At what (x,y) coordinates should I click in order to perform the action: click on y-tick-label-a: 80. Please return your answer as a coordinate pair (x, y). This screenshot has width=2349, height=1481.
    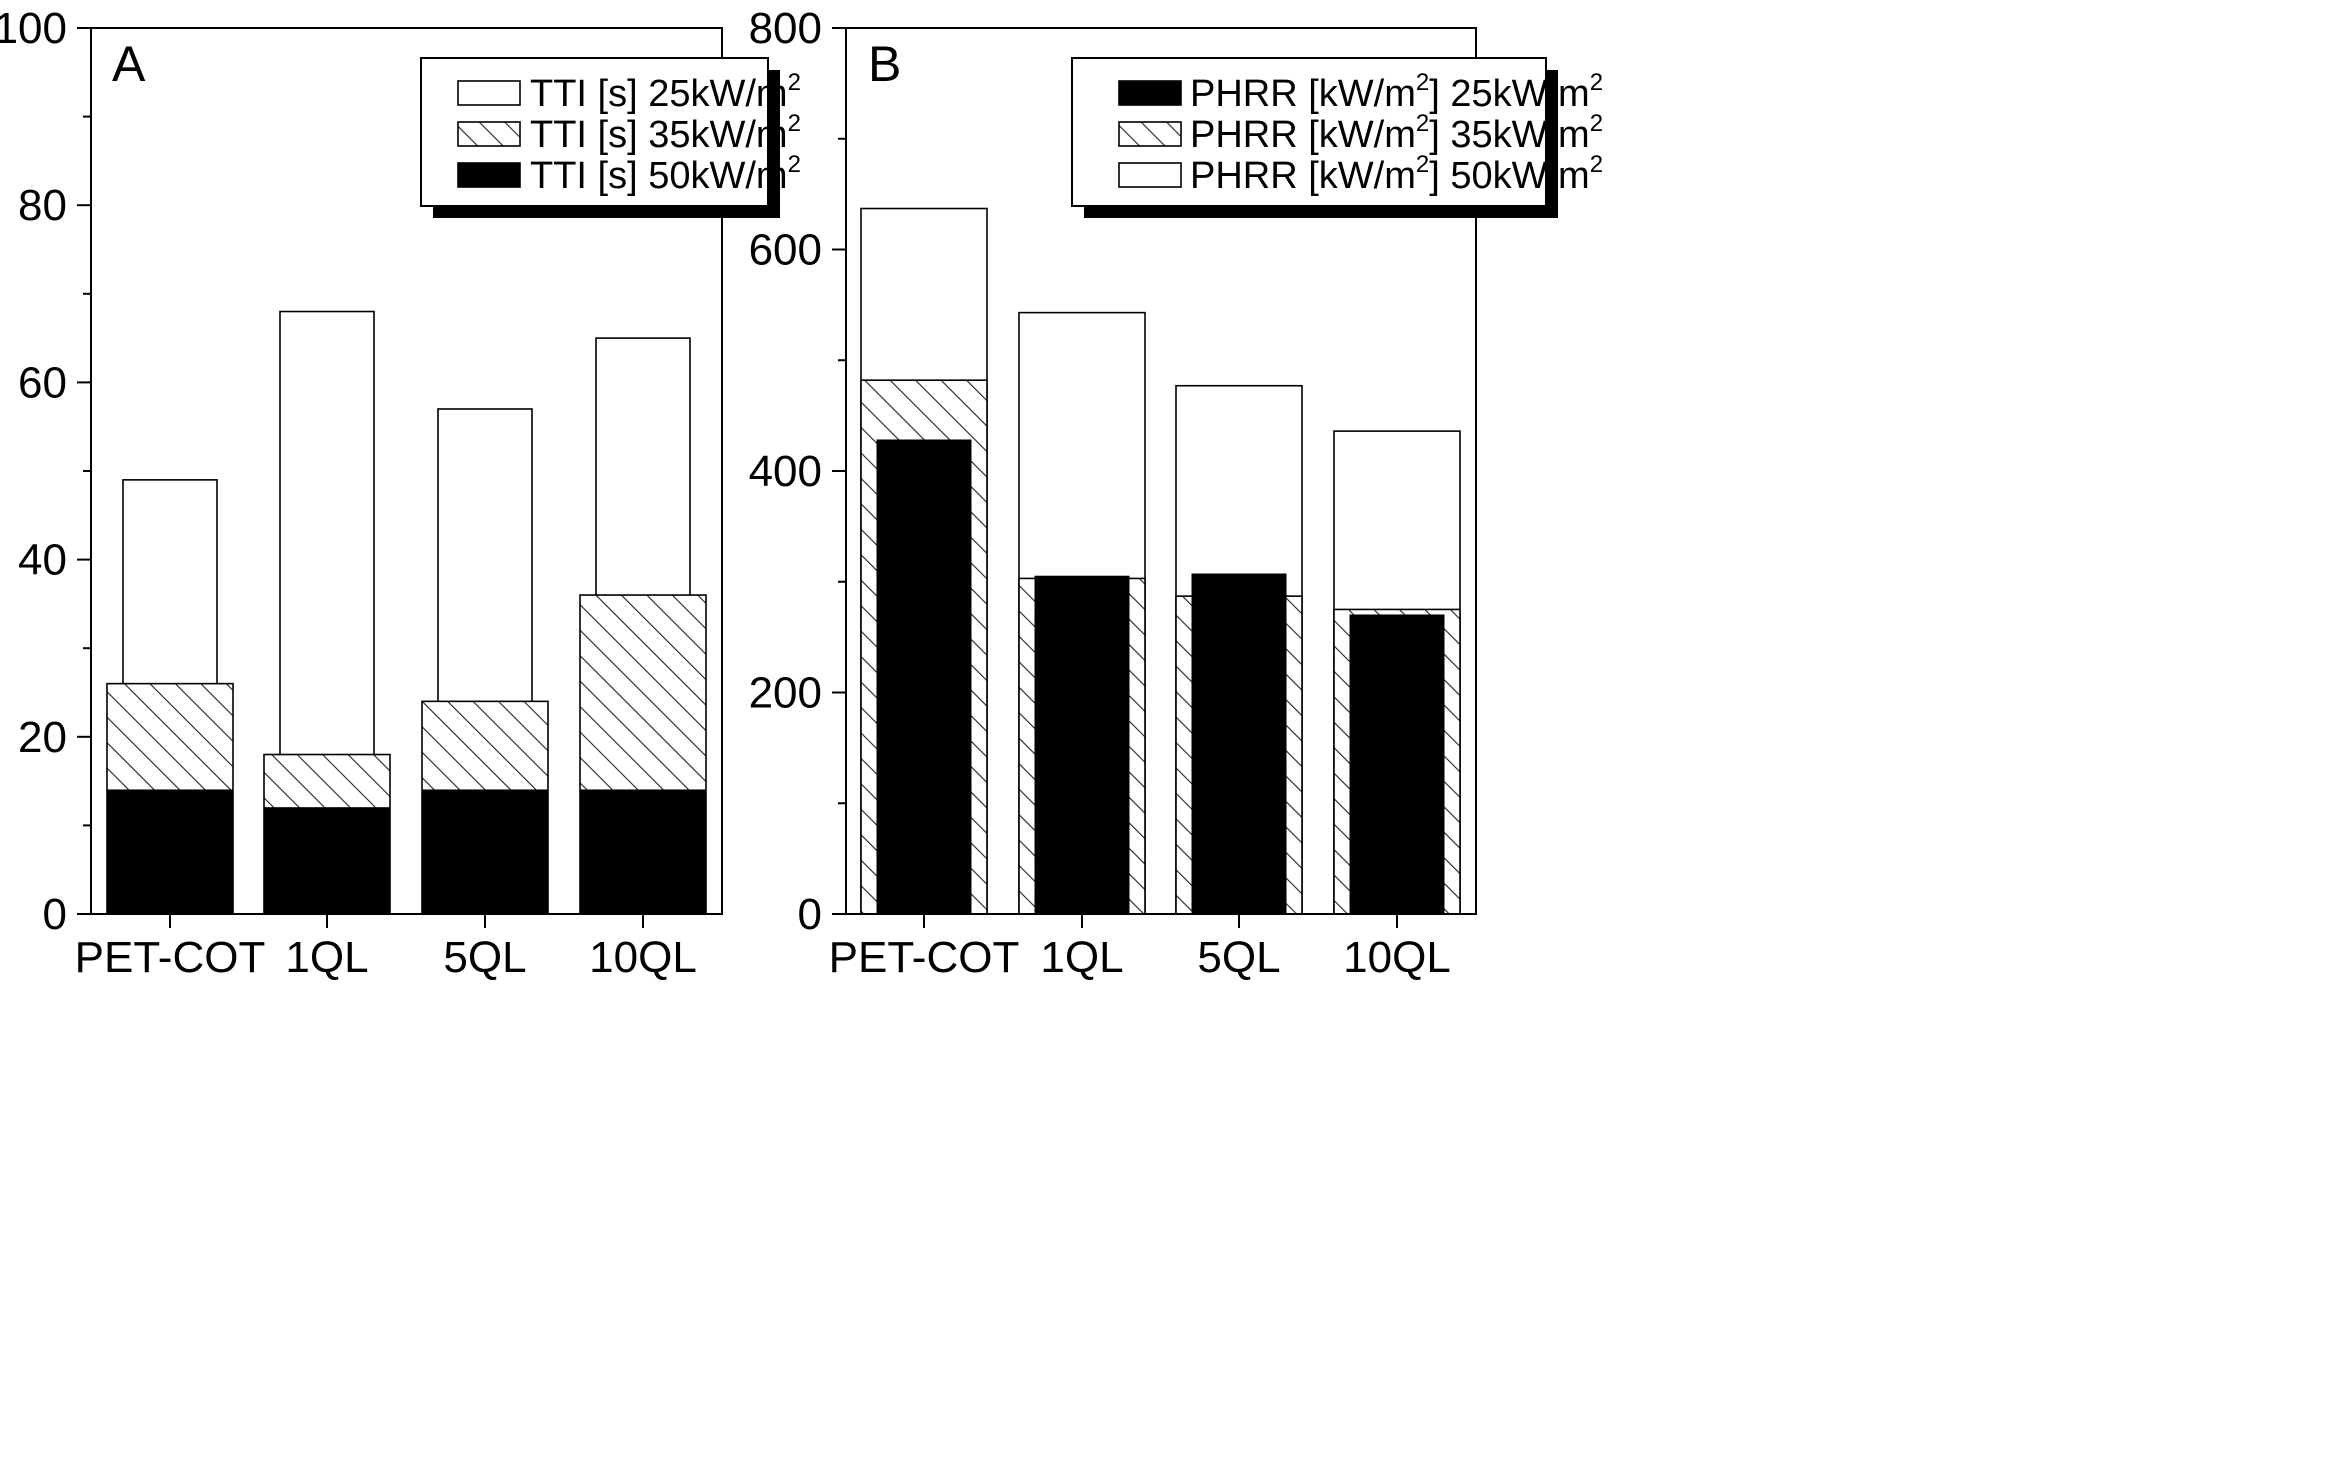
    Looking at the image, I should click on (42, 205).